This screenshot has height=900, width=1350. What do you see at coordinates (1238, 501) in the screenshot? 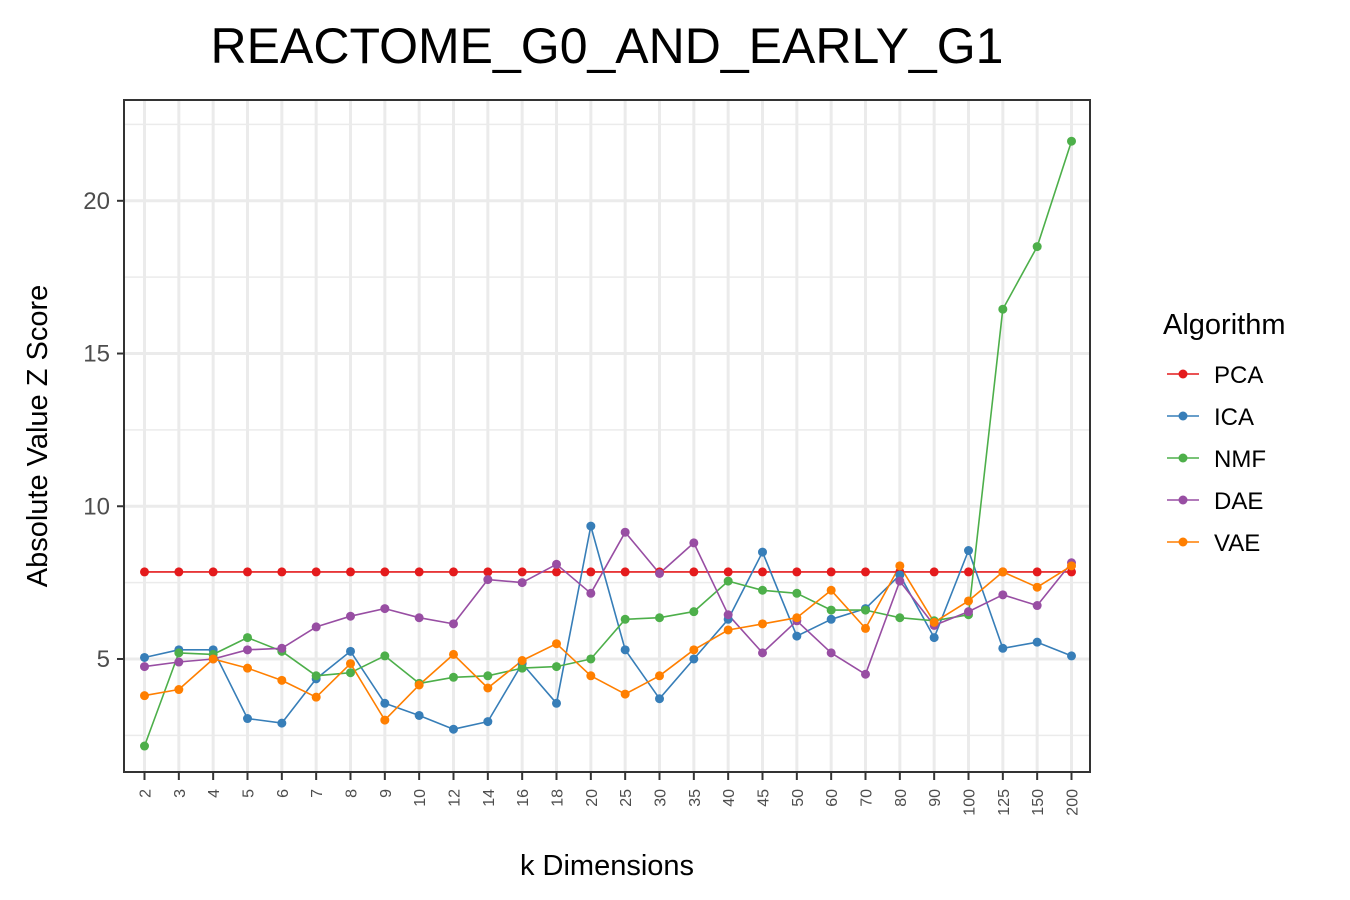
I see `legend-label-dae: DAE` at bounding box center [1238, 501].